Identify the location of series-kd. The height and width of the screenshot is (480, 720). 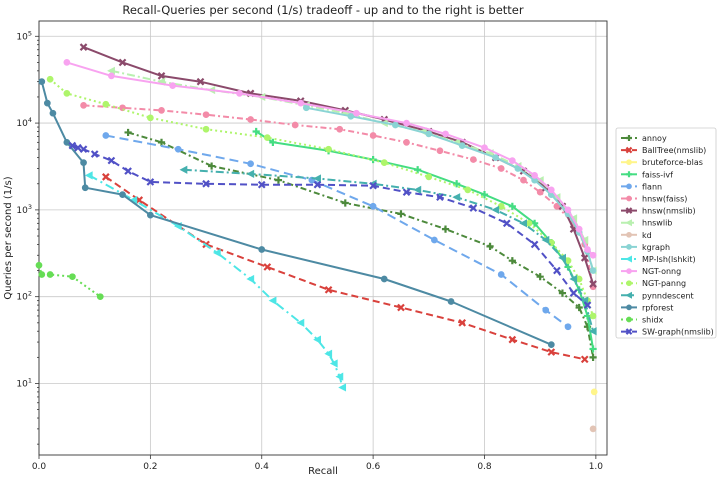
(593, 429).